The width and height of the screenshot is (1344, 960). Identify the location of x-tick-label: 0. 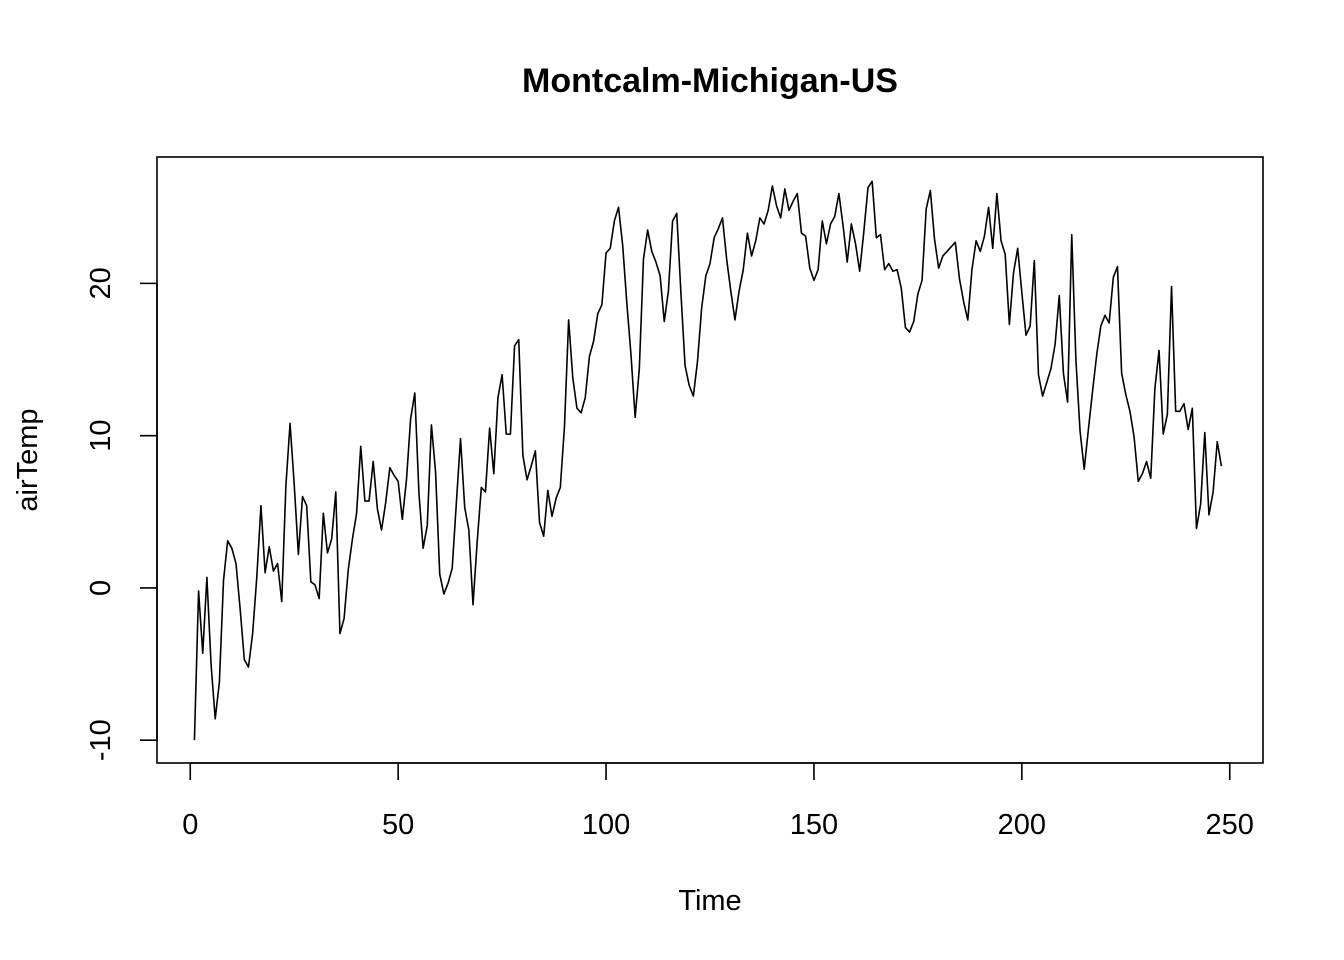
(190, 825).